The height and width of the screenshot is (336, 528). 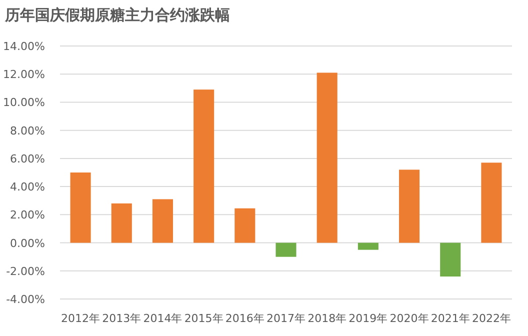 What do you see at coordinates (27, 187) in the screenshot?
I see `y-tick-label: 4.00%` at bounding box center [27, 187].